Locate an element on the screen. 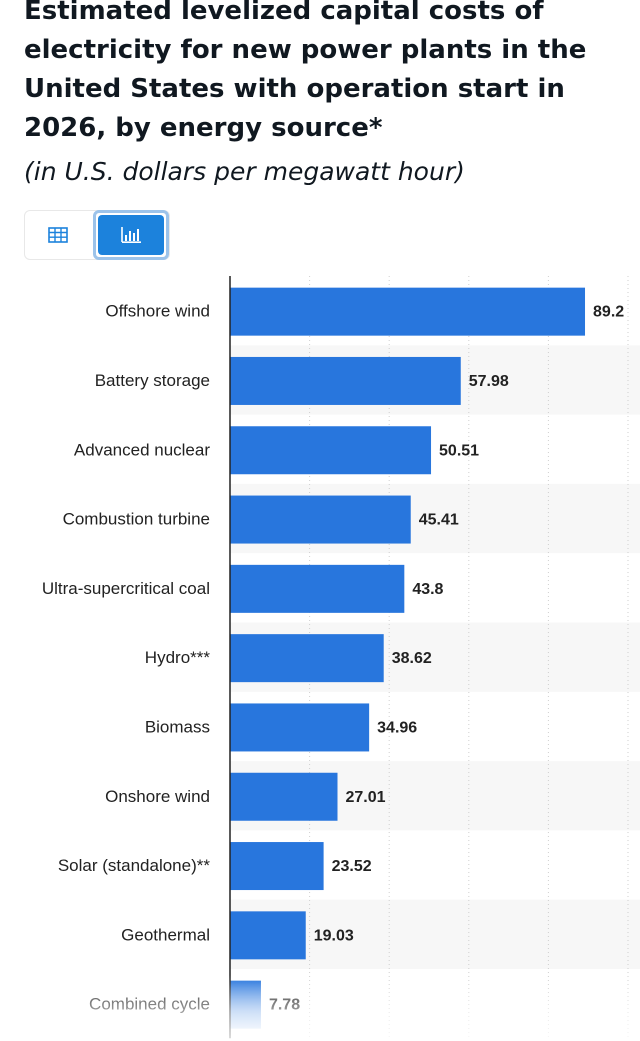 The width and height of the screenshot is (640, 1041). chart-view-button-fill is located at coordinates (131, 235).